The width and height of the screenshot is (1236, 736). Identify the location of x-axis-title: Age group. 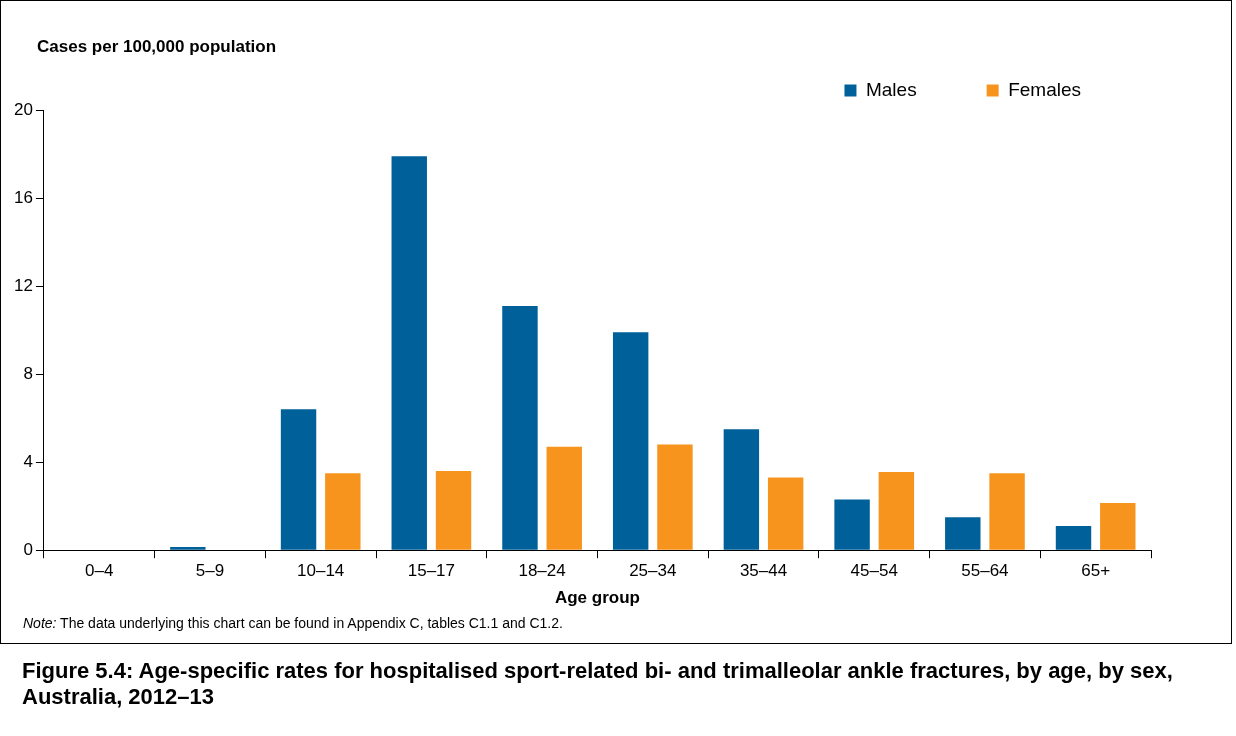
(597, 598).